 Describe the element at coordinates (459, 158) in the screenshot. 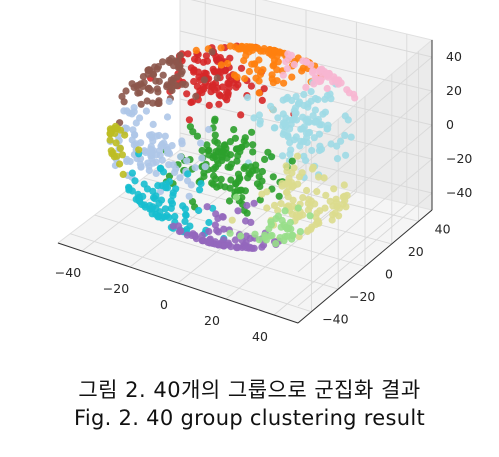

I see `z-tick-label: −20` at that location.